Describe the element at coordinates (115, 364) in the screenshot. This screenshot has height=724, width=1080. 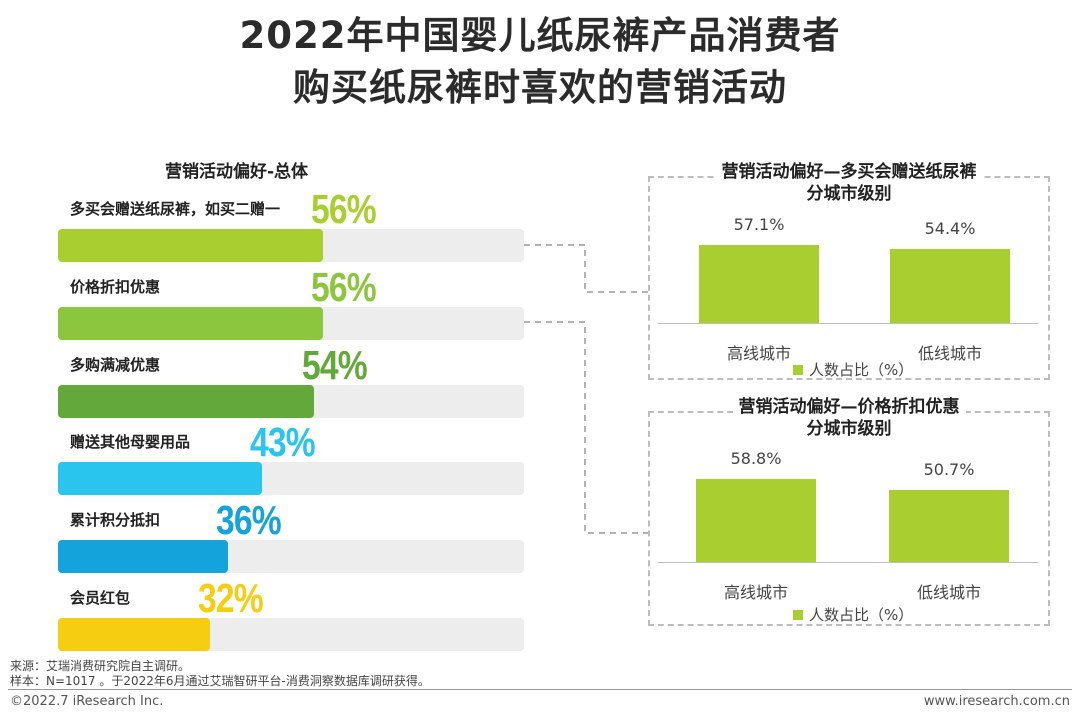
I see `bar-label-2: 多购满减优惠` at that location.